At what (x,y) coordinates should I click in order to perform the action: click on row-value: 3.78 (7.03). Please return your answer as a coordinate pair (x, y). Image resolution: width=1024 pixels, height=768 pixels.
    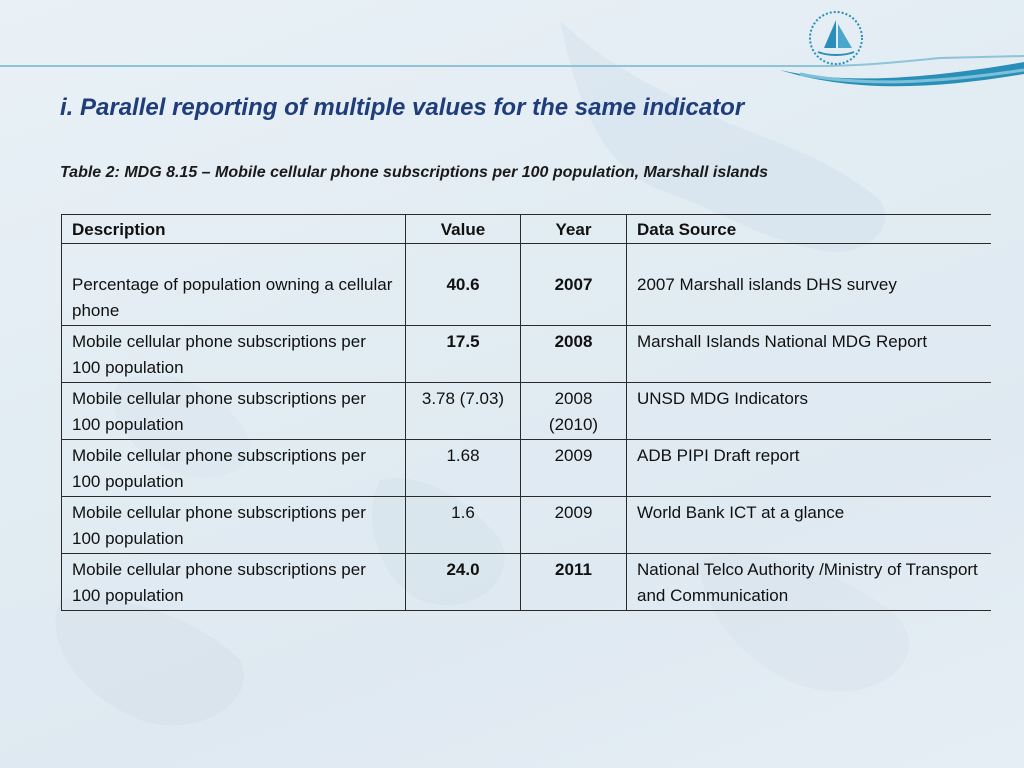
    Looking at the image, I should click on (463, 411).